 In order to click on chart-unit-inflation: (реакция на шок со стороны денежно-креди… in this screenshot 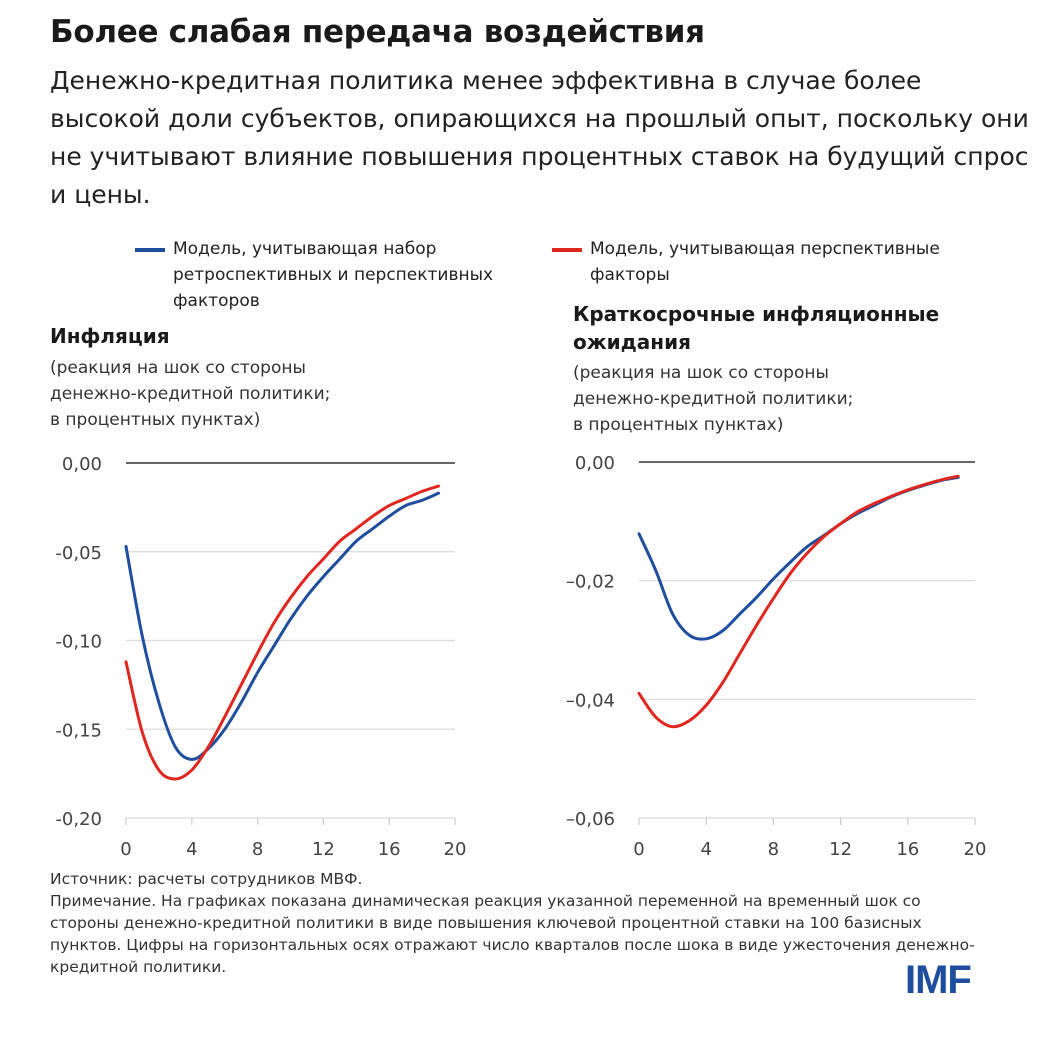, I will do `click(190, 394)`.